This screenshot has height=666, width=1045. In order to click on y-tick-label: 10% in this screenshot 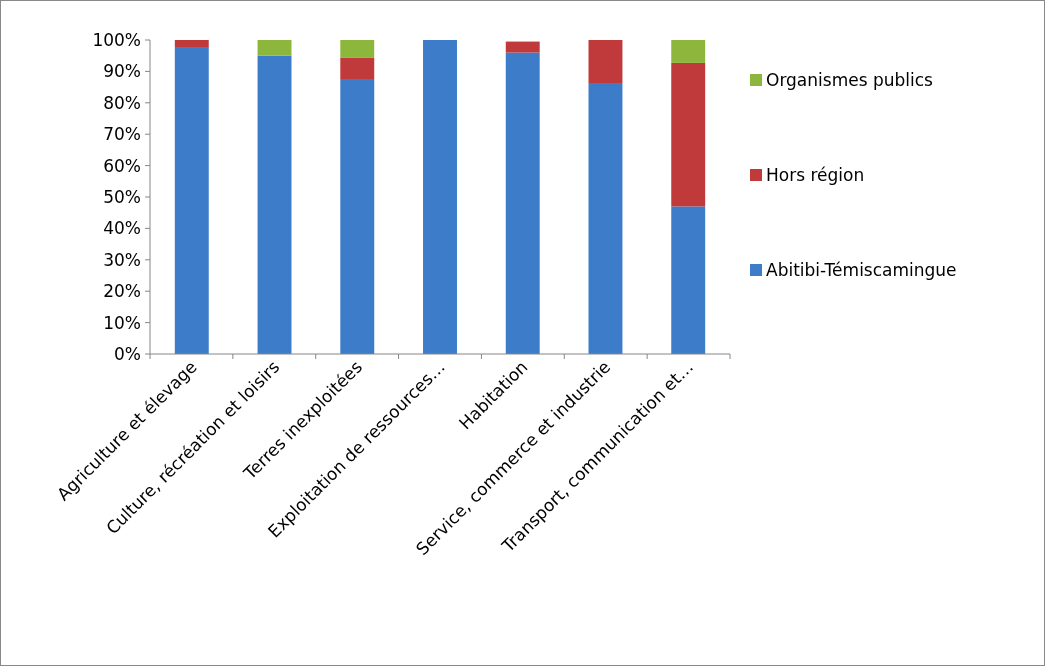, I will do `click(122, 322)`.